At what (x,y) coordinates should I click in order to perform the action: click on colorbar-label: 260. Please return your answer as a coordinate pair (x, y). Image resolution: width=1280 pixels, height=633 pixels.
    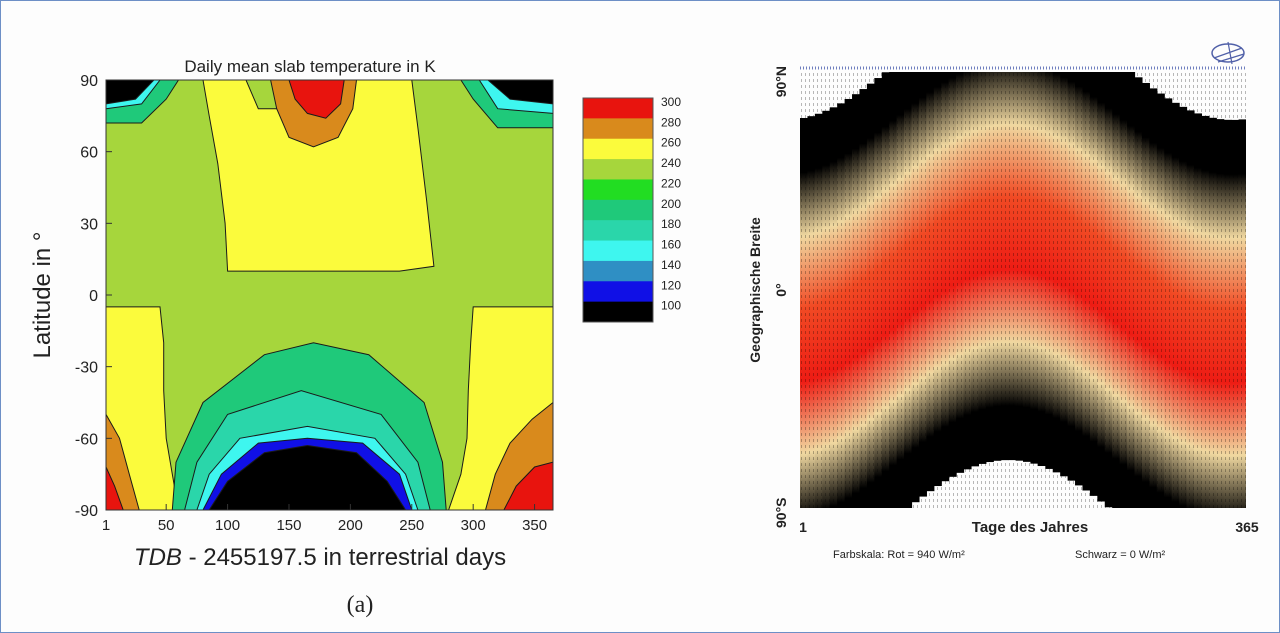
    Looking at the image, I should click on (671, 143).